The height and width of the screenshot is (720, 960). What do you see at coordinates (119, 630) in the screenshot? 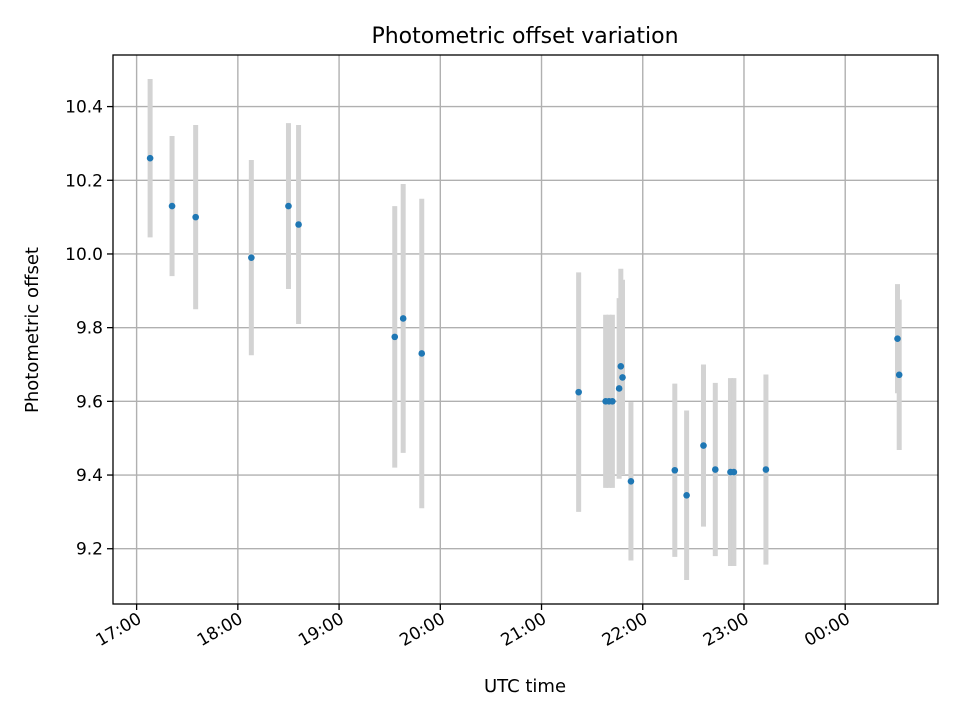
I see `x-tick-label: 17:00` at bounding box center [119, 630].